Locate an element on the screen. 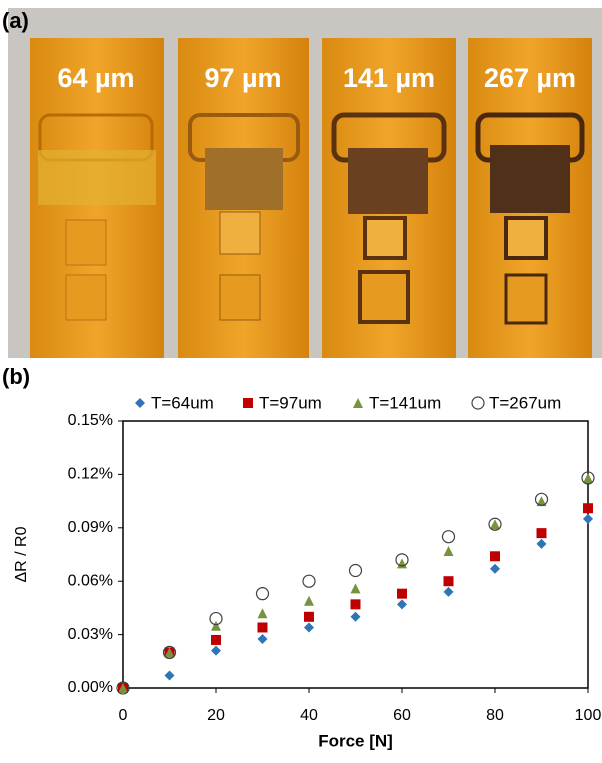  y-tick-label: 0.15% is located at coordinates (90, 420).